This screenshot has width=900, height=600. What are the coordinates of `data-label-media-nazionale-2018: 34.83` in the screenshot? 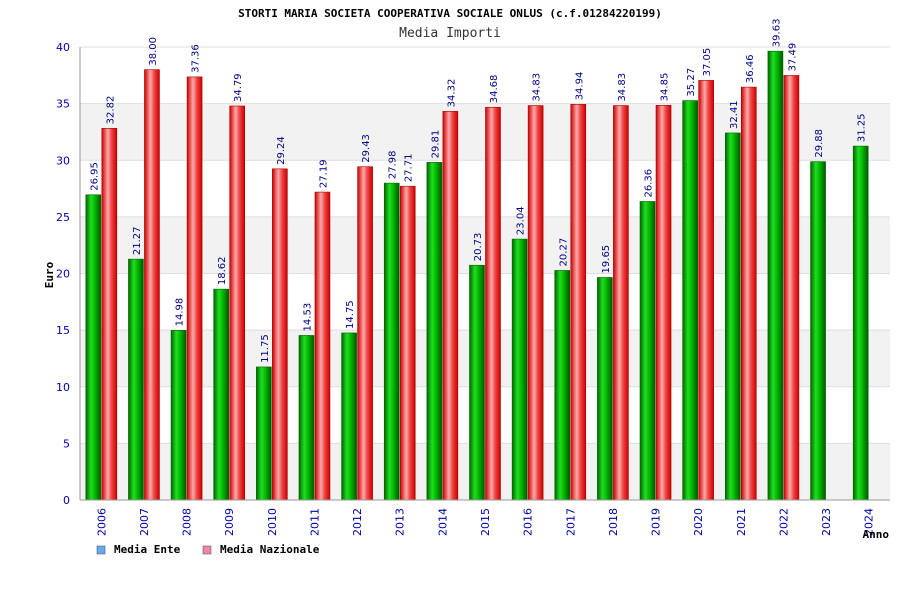 It's located at (622, 87).